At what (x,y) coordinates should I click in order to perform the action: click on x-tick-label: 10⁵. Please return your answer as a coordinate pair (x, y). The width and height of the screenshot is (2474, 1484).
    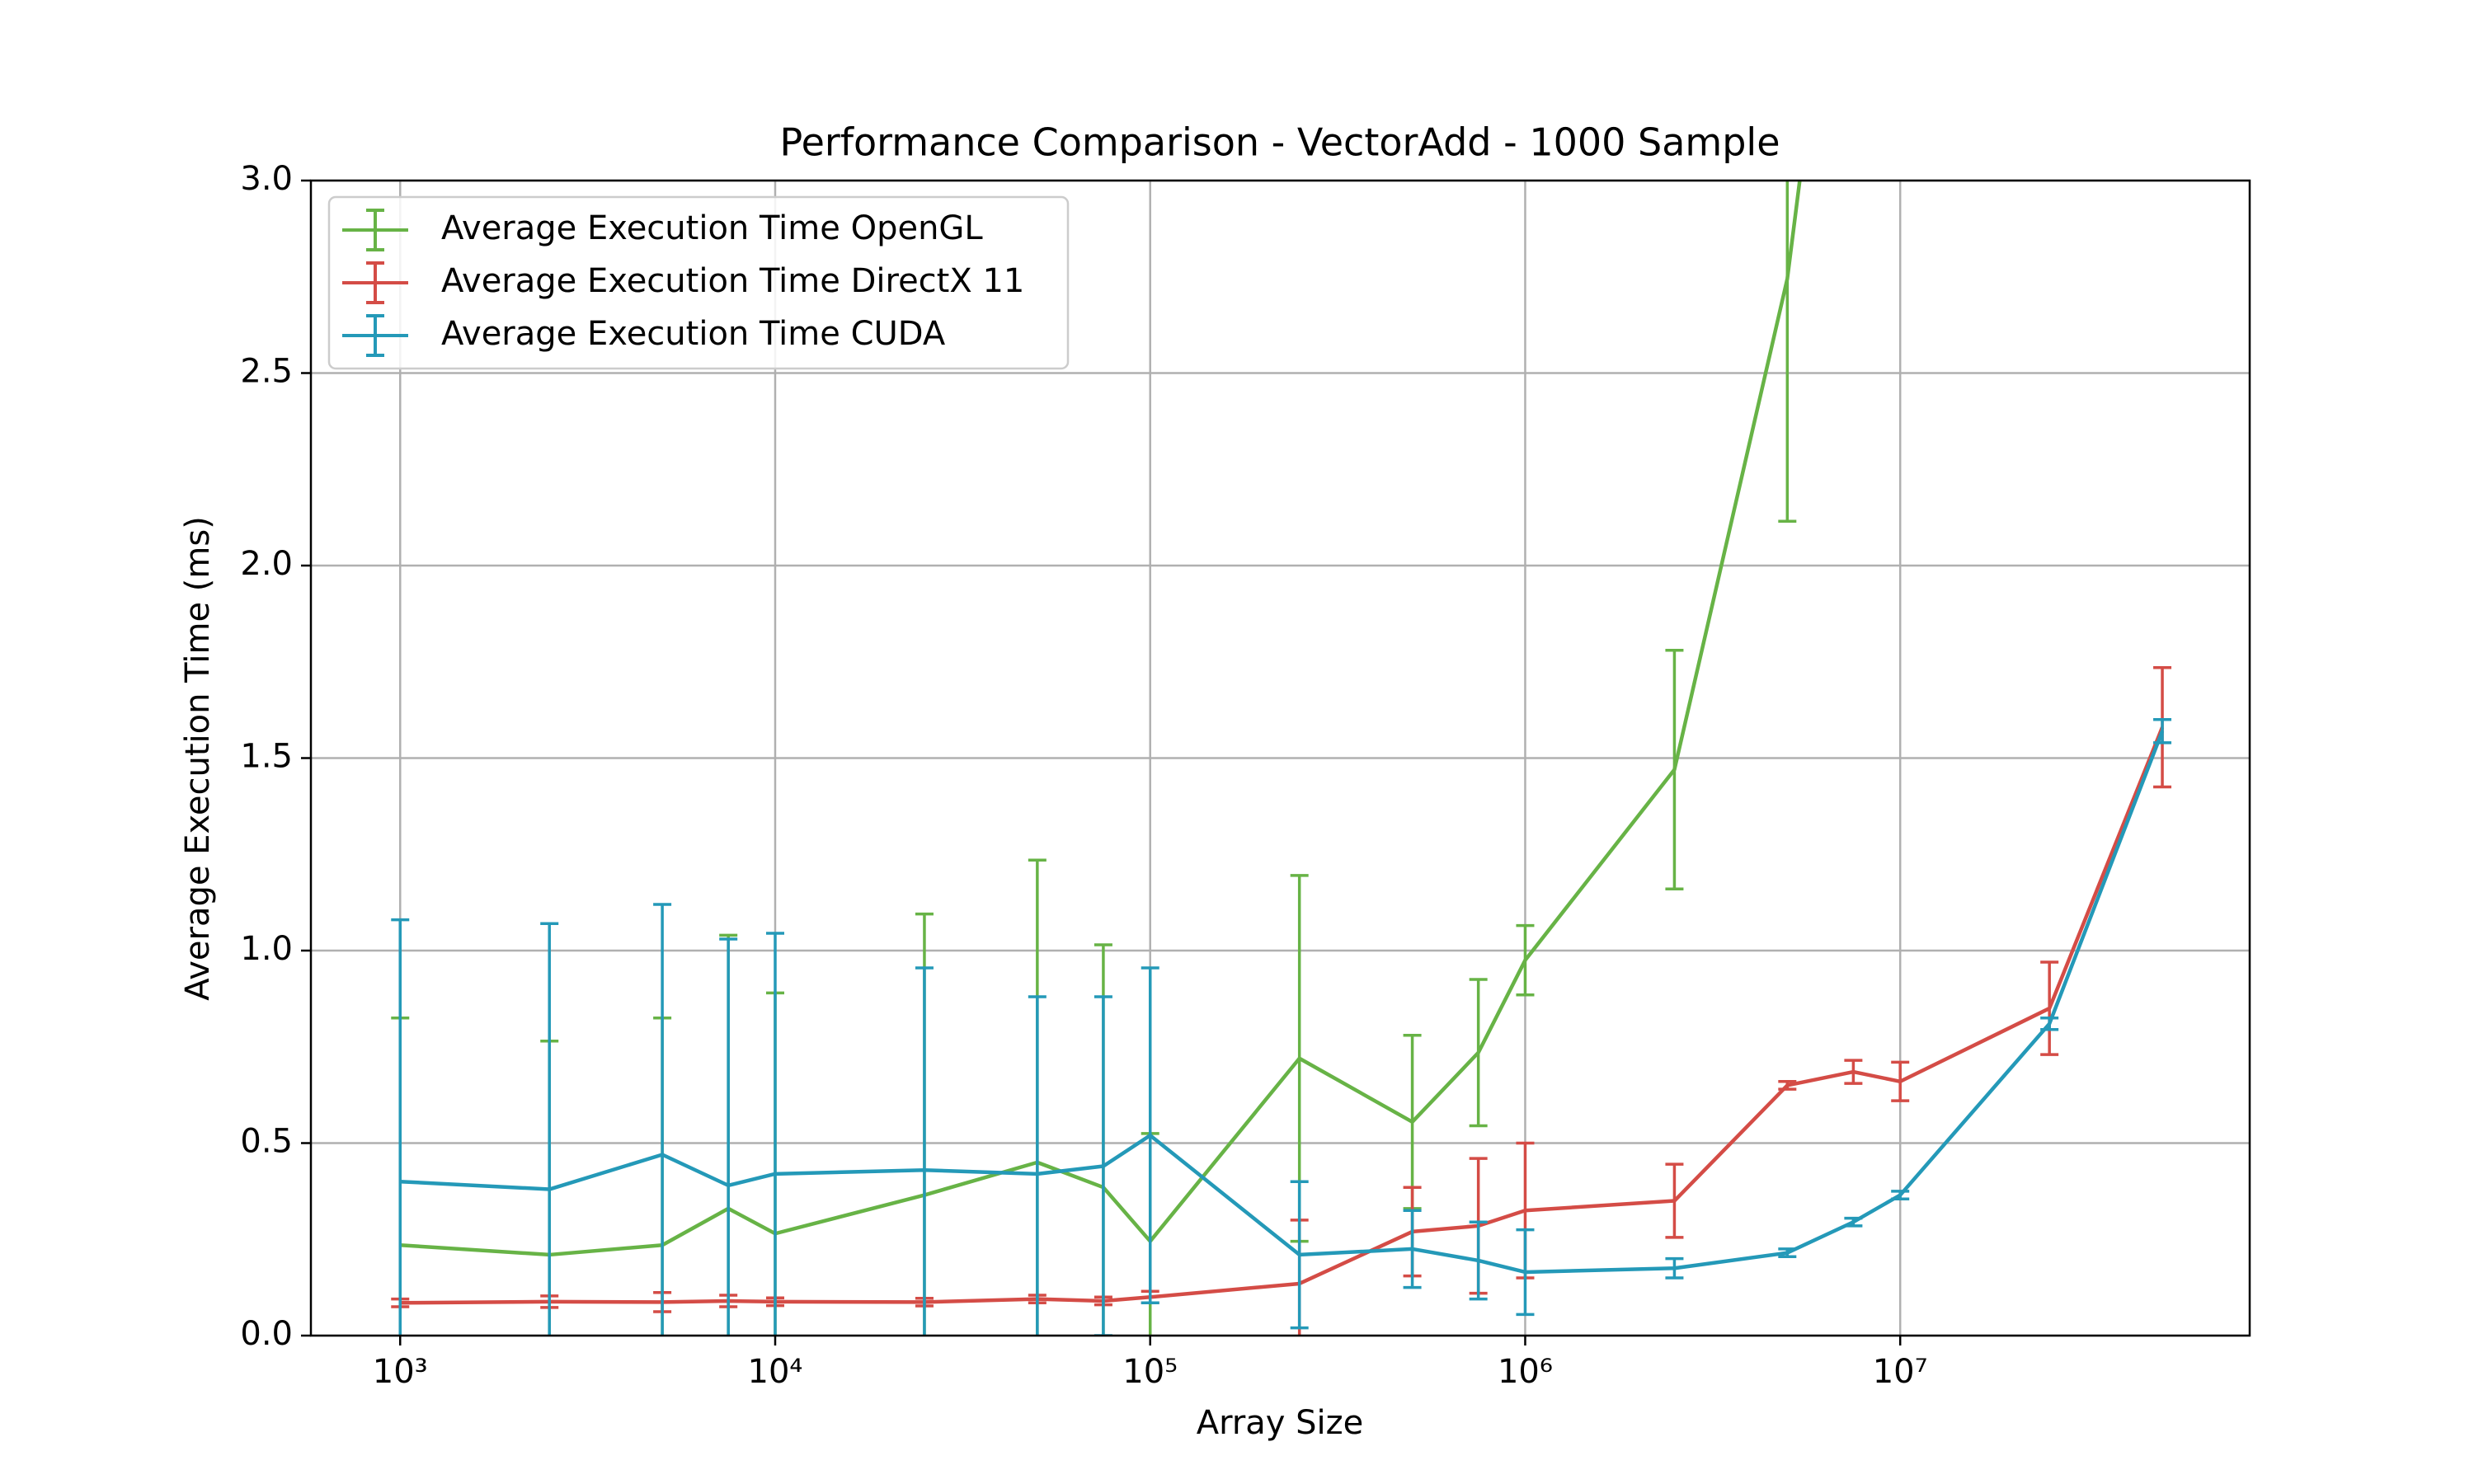
    Looking at the image, I should click on (1150, 1372).